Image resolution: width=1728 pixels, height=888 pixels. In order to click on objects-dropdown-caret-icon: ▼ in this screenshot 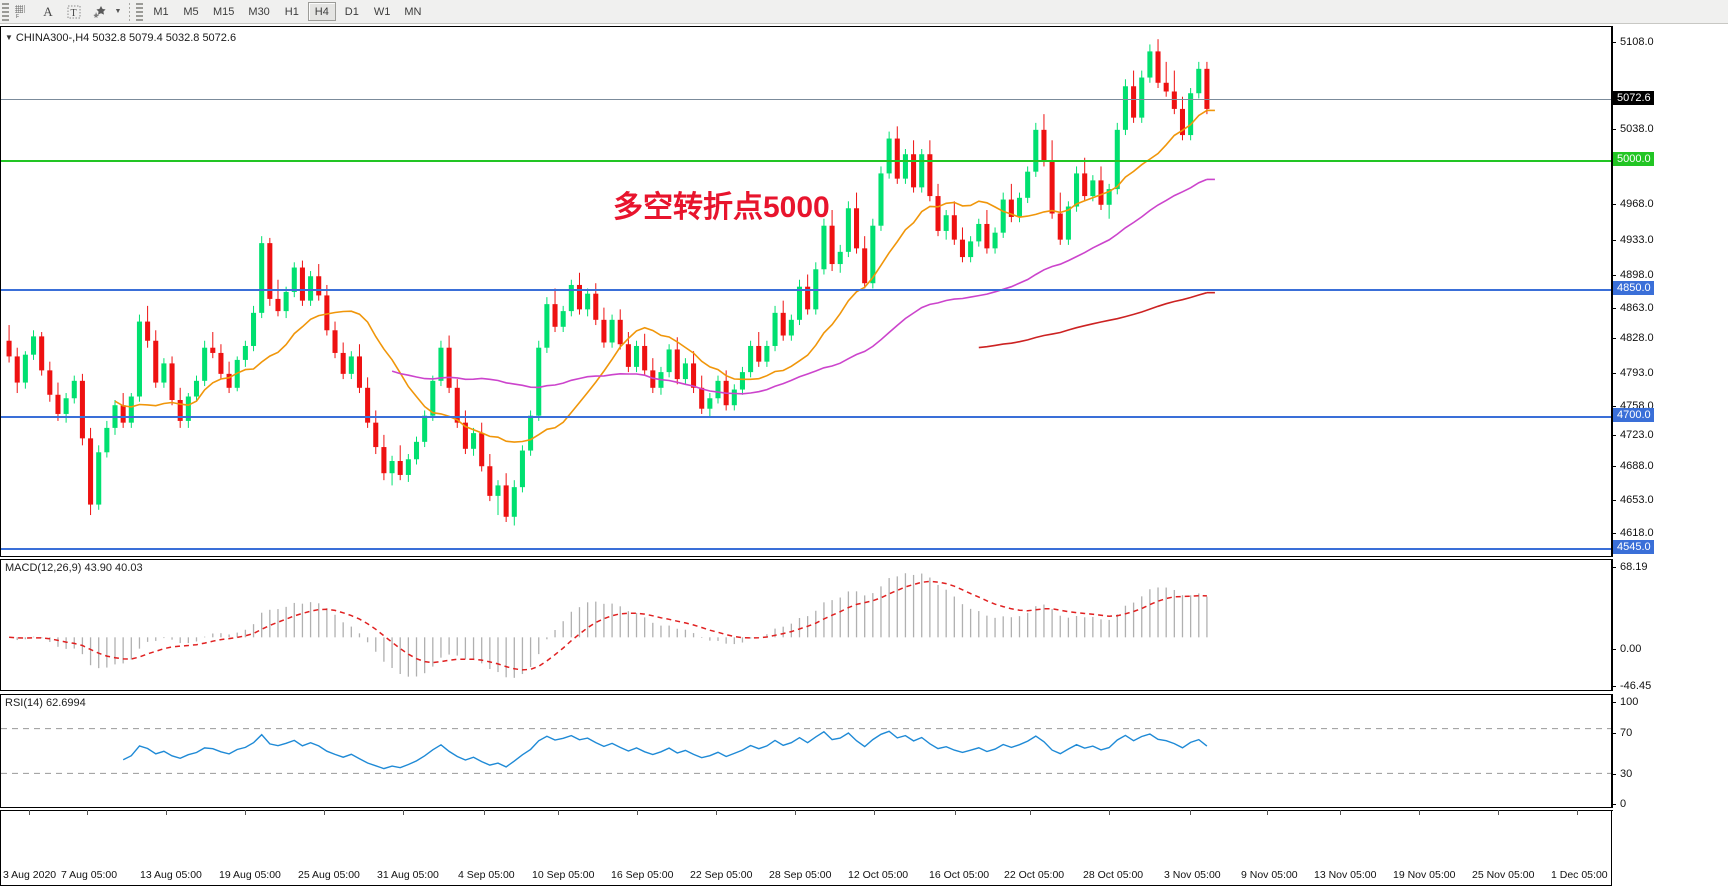, I will do `click(118, 11)`.